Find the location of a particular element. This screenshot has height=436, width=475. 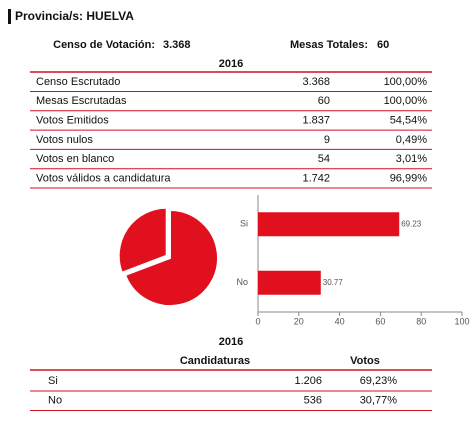

censo-value: 3.368 is located at coordinates (177, 45).